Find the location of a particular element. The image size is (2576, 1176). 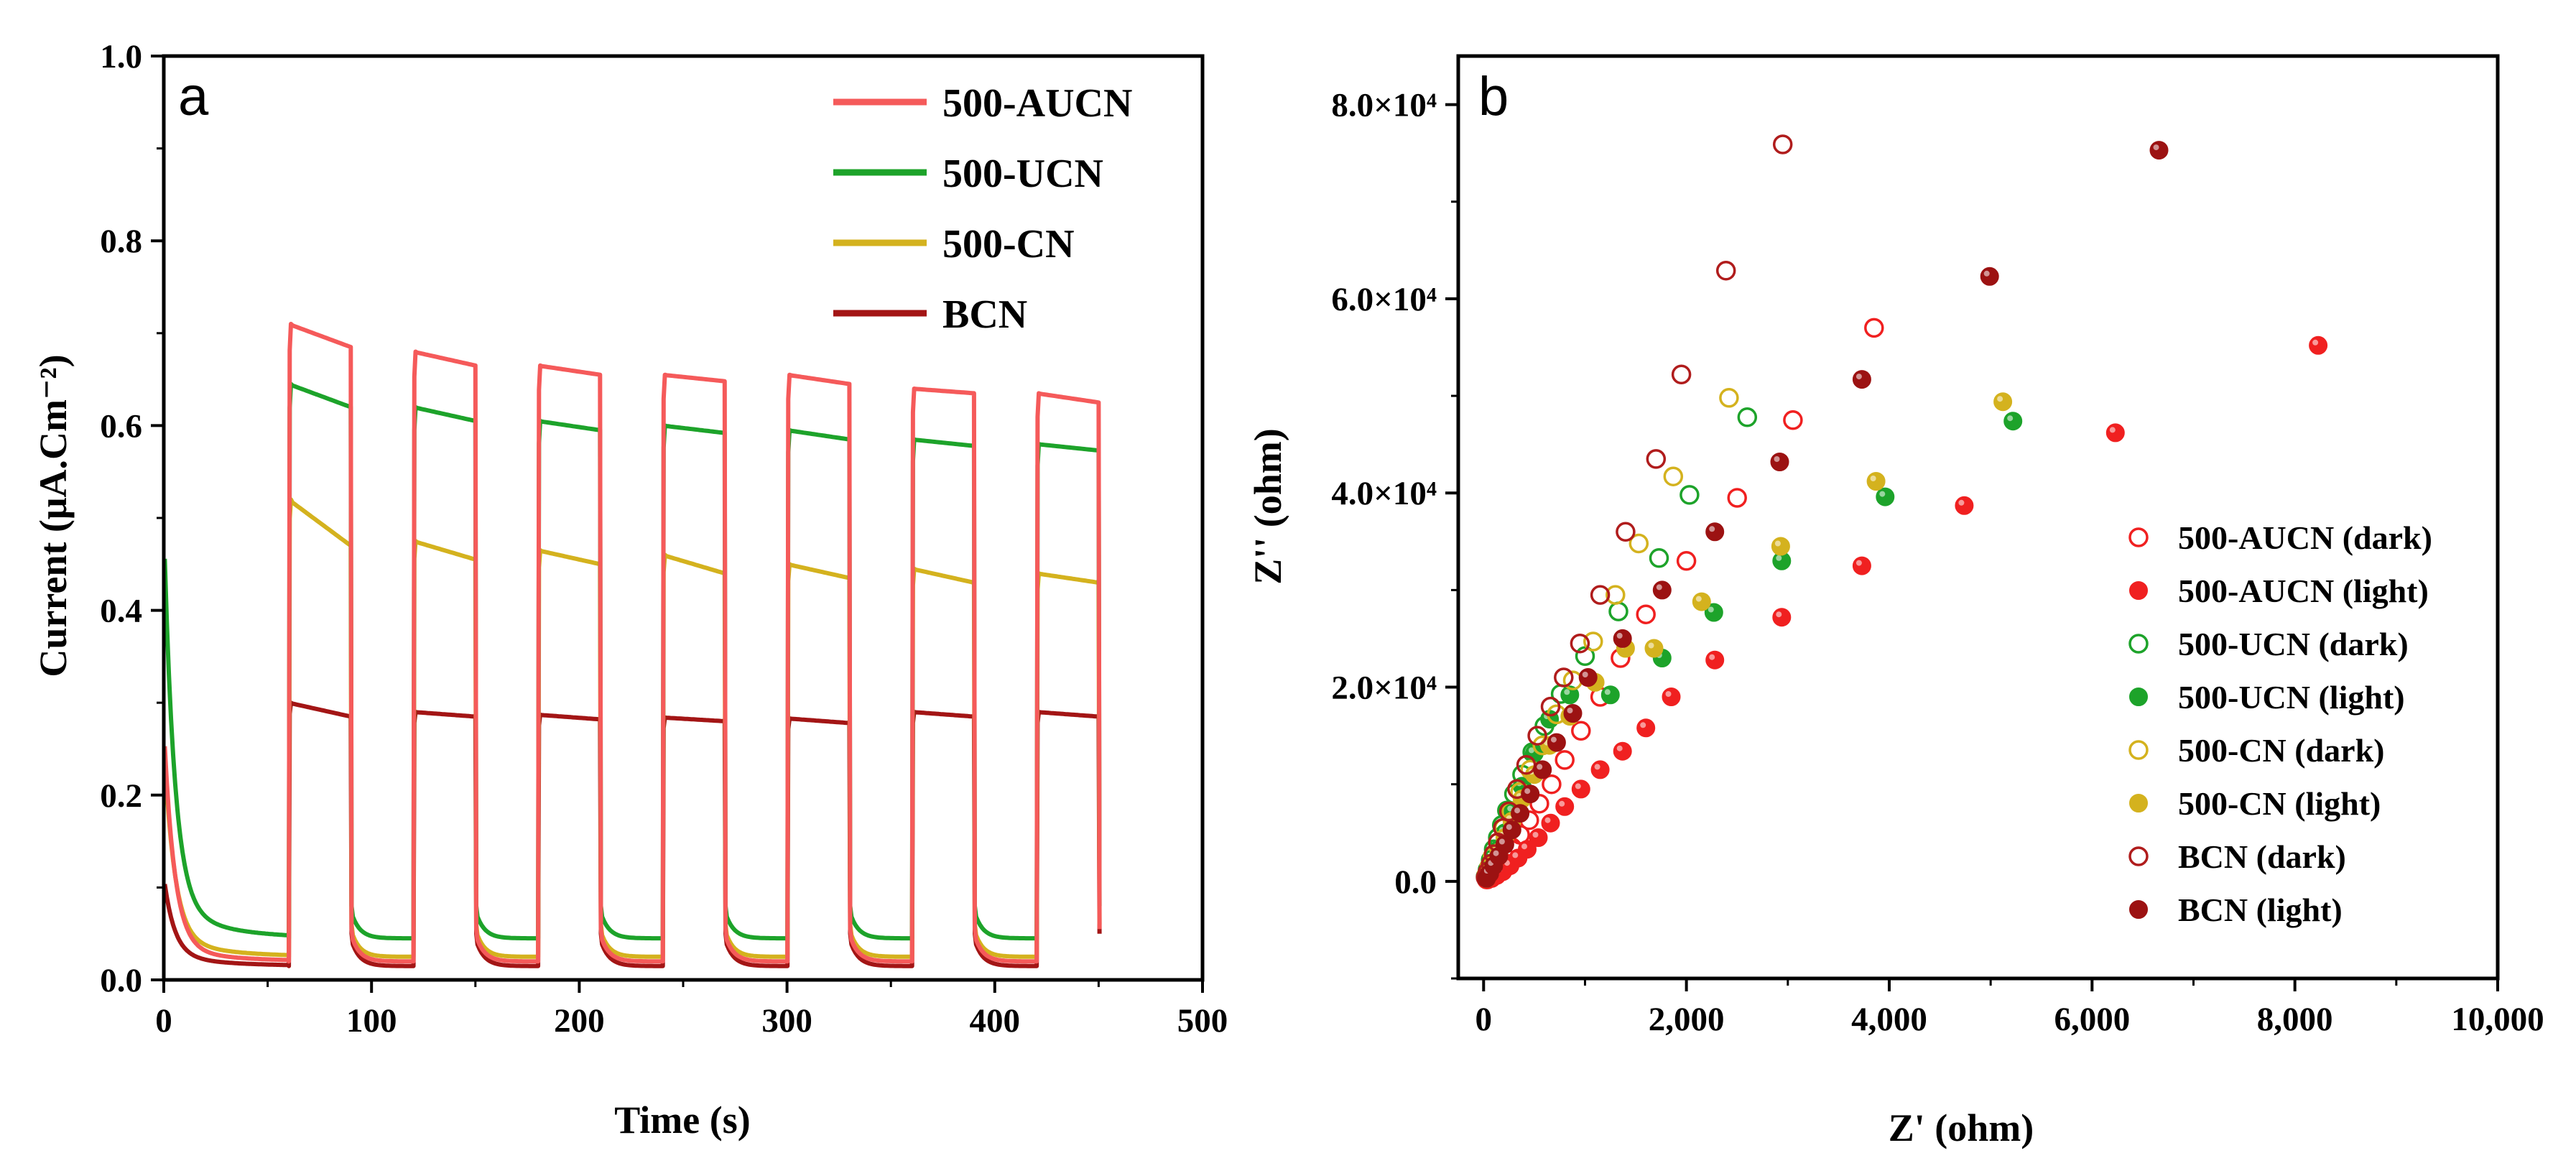

panel-b-x-tick-label: 8,000 is located at coordinates (2295, 1019).